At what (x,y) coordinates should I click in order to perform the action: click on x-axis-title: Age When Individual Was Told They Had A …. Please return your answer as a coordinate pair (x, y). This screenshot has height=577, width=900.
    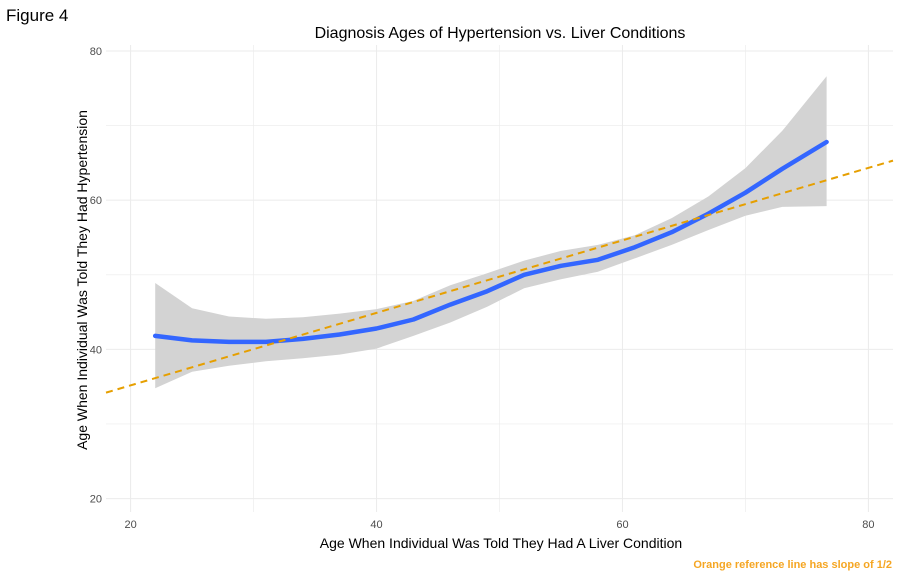
    Looking at the image, I should click on (501, 543).